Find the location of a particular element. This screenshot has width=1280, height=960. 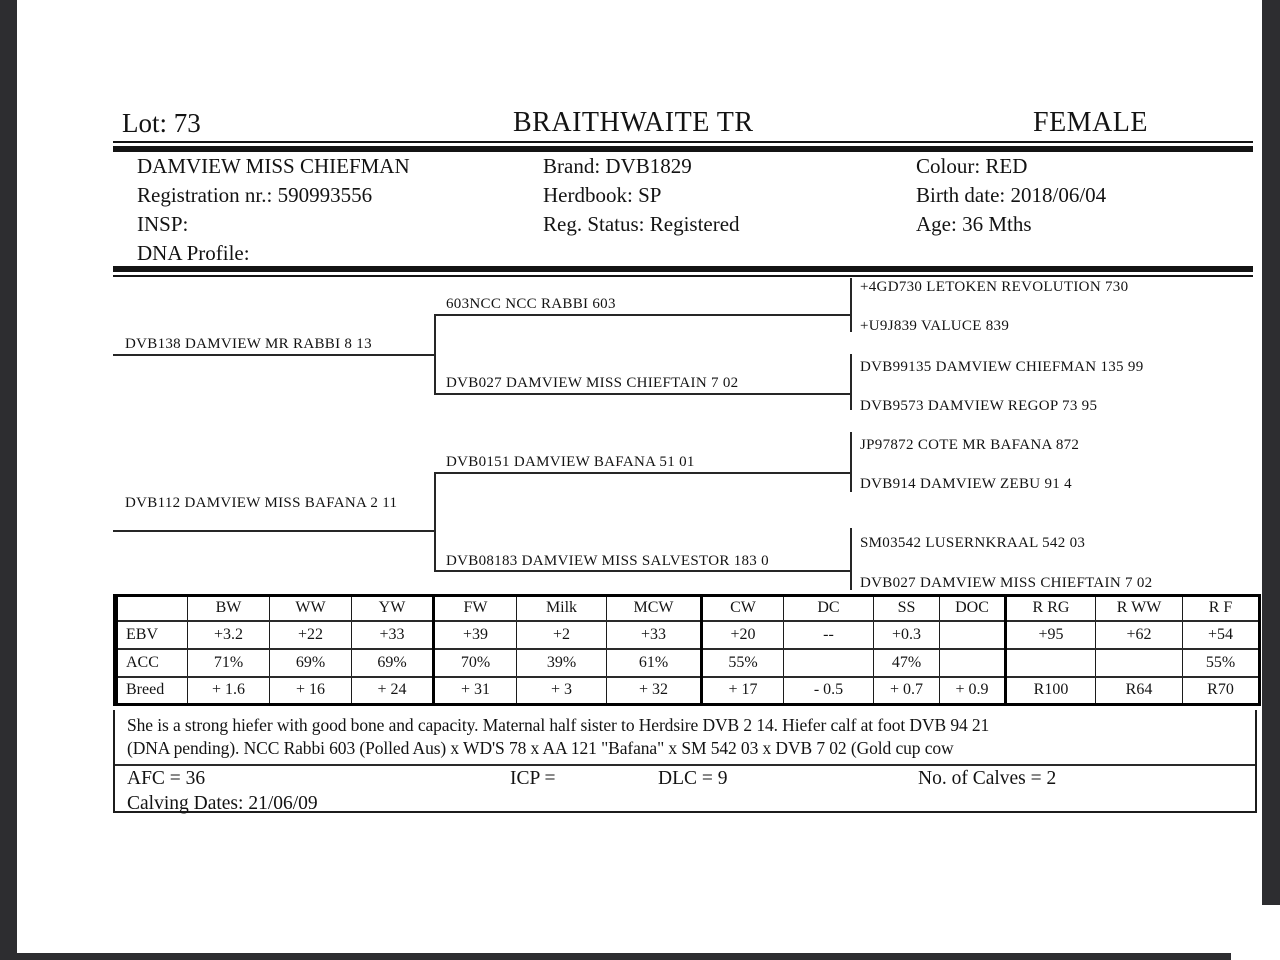

col-header-milk: Milk is located at coordinates (561, 608).